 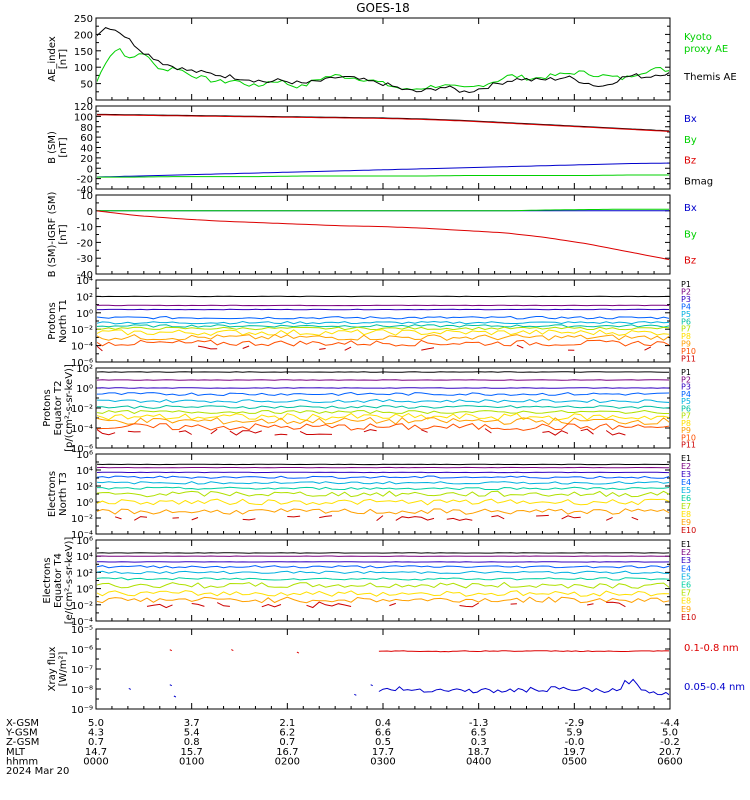 I want to click on channel-p5, so click(x=383, y=322).